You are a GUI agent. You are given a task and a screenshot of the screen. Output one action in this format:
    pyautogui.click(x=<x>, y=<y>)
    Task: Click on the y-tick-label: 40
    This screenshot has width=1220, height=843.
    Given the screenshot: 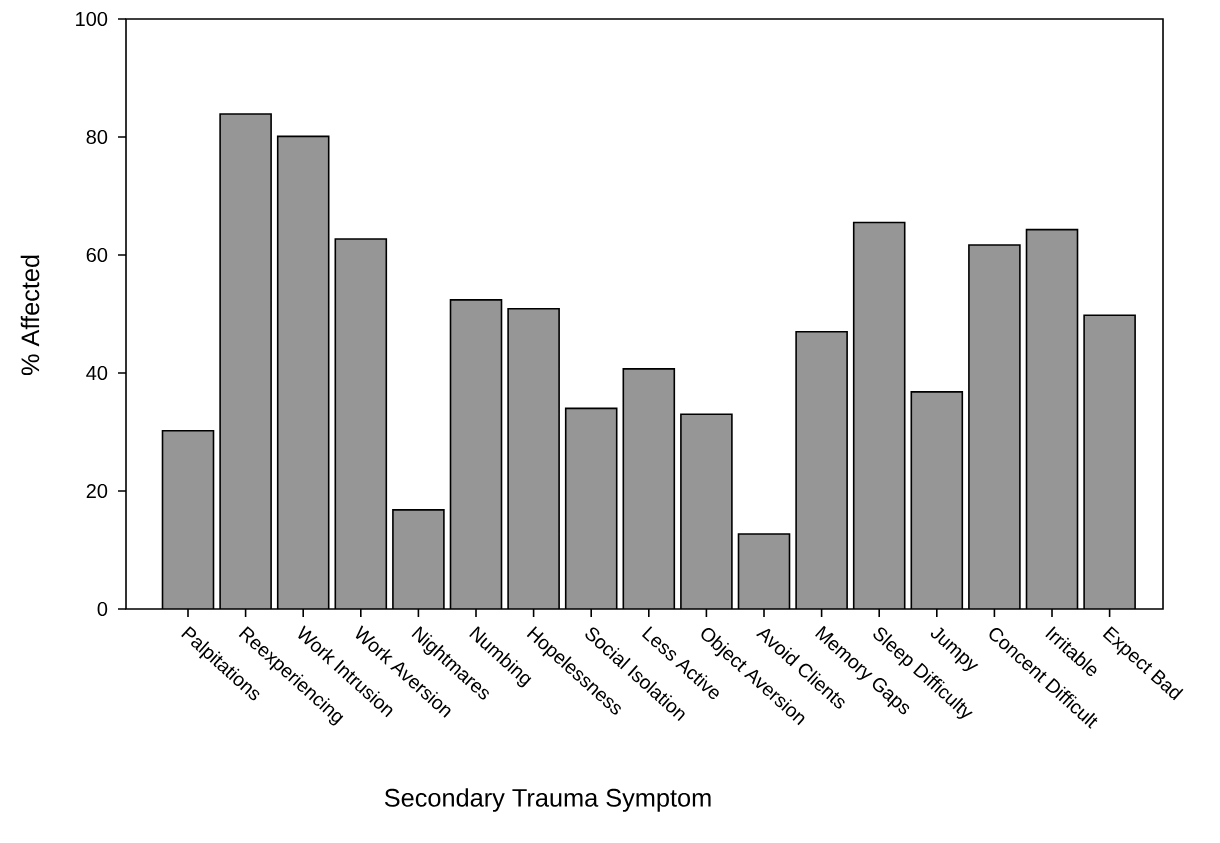 What is the action you would take?
    pyautogui.click(x=97, y=373)
    